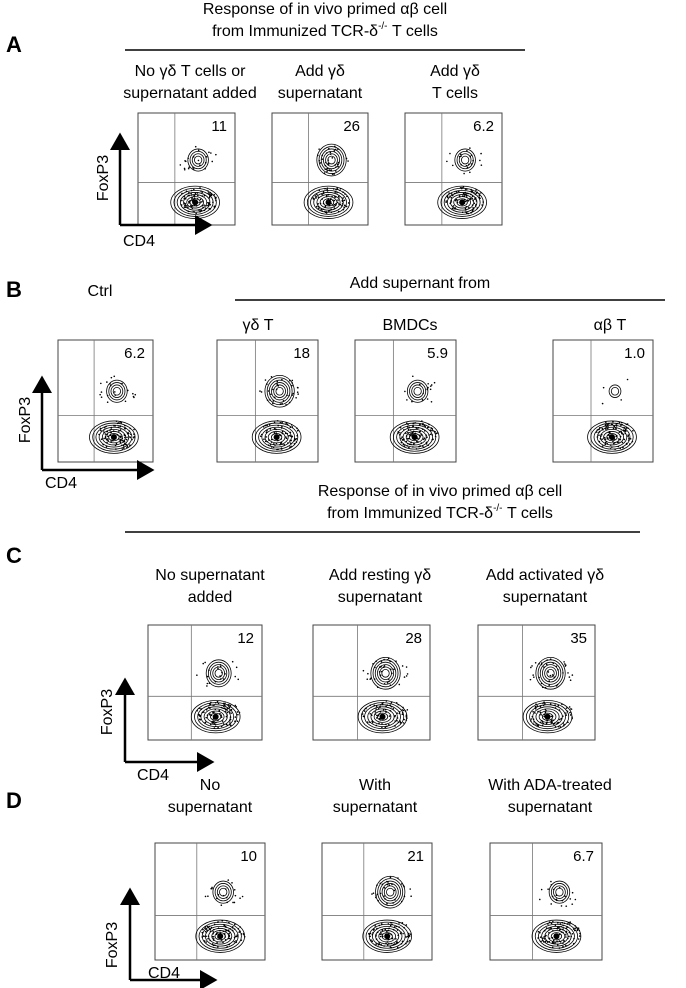 This screenshot has height=988, width=686. Describe the element at coordinates (382, 26) in the screenshot. I see `header-sup: -/-` at that location.